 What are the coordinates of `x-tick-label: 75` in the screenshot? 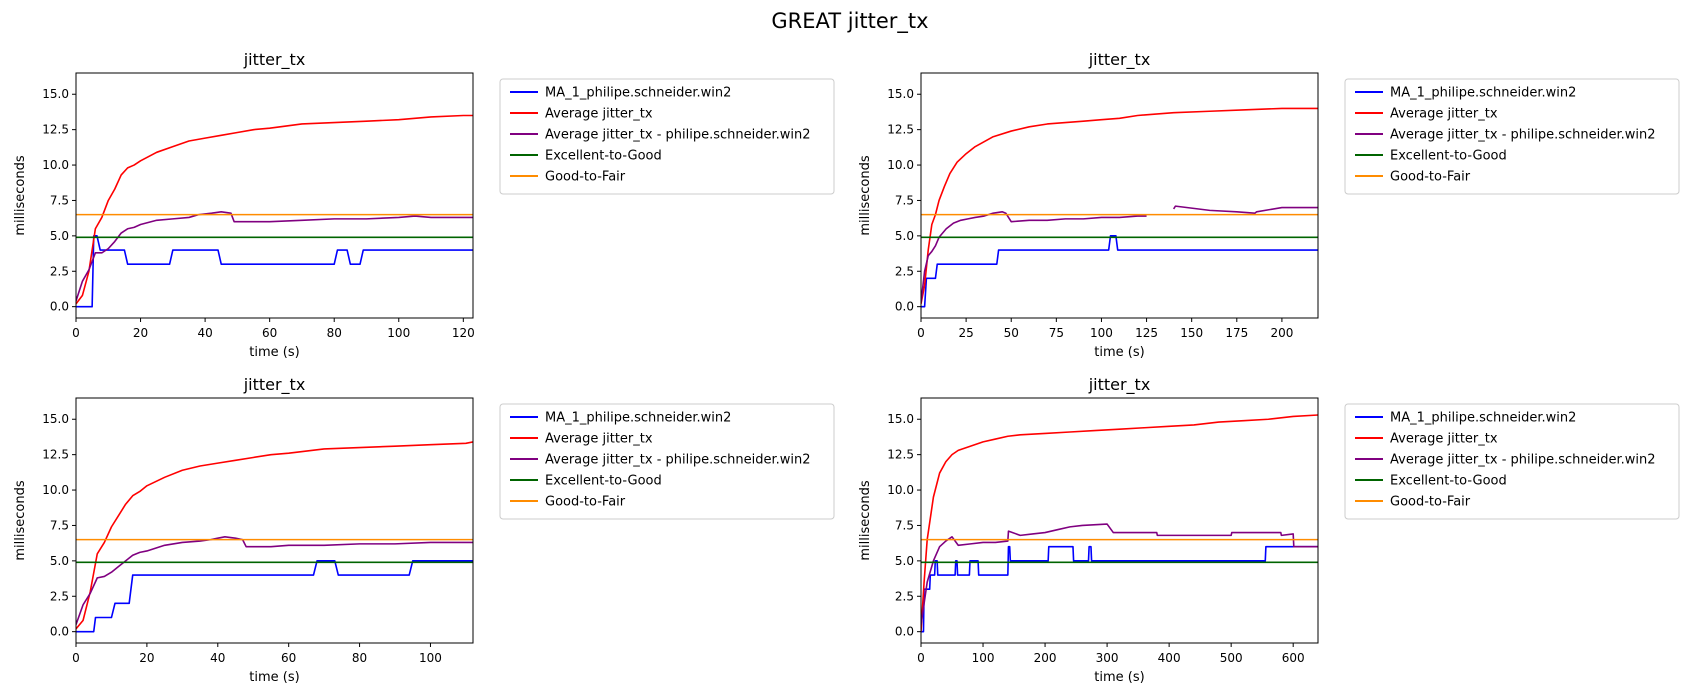 It's located at (1056, 333).